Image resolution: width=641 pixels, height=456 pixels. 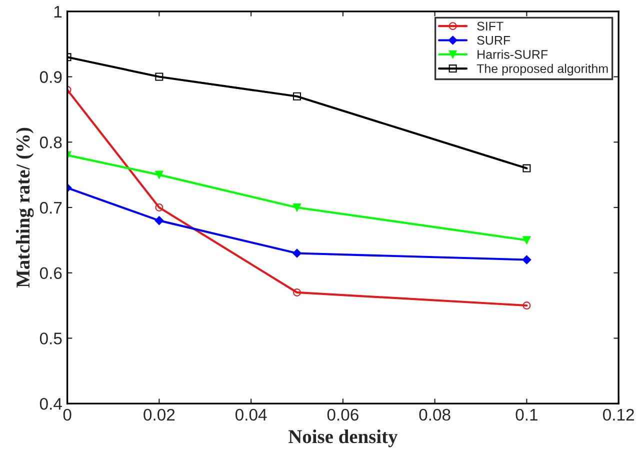 What do you see at coordinates (434, 414) in the screenshot?
I see `x-tick-label: 0.08` at bounding box center [434, 414].